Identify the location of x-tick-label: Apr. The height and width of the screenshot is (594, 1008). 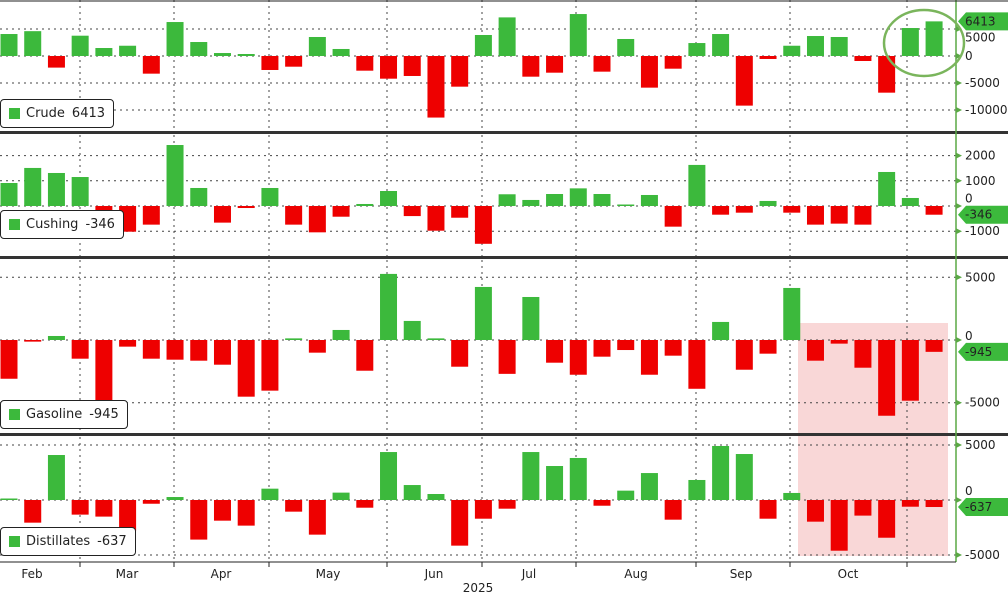
(221, 574).